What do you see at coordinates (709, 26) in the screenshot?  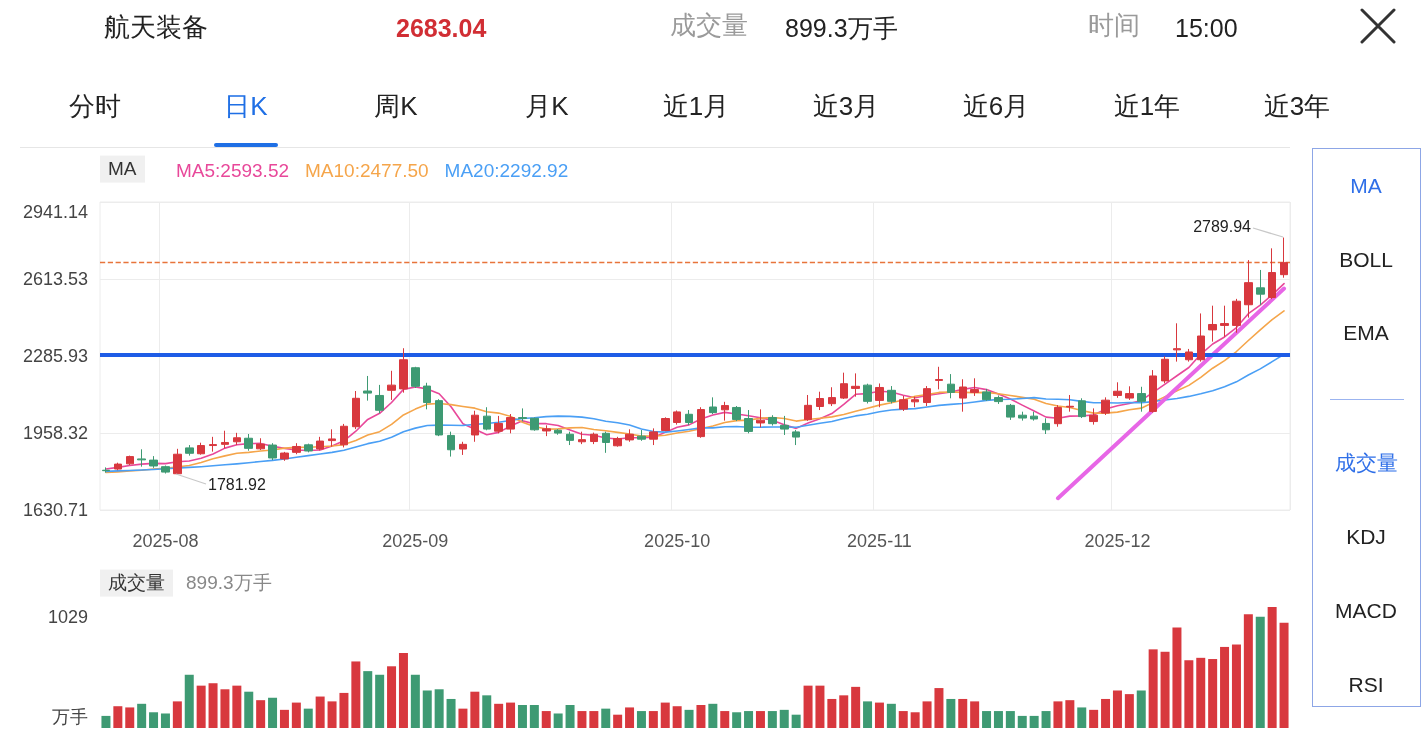 I see `text: 成交量` at bounding box center [709, 26].